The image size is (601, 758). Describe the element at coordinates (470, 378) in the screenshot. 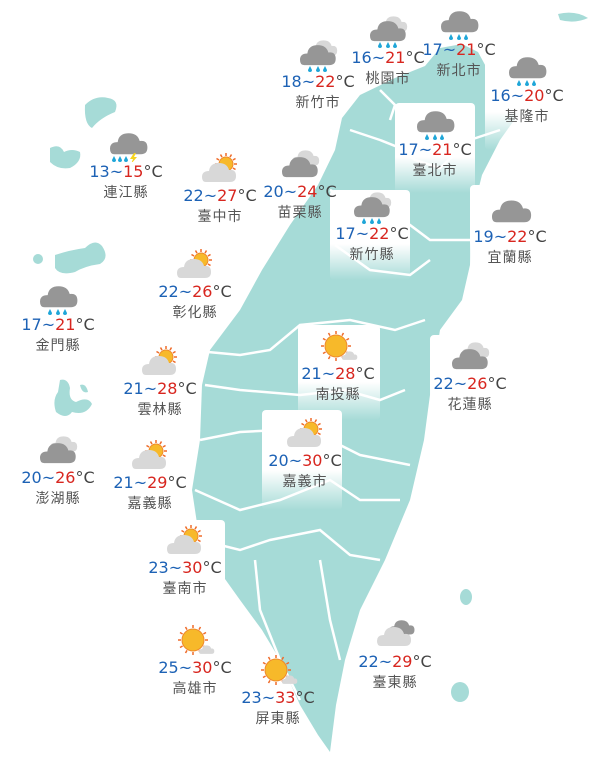

I see `city-forecast: 22~26°C 花蓮縣` at that location.